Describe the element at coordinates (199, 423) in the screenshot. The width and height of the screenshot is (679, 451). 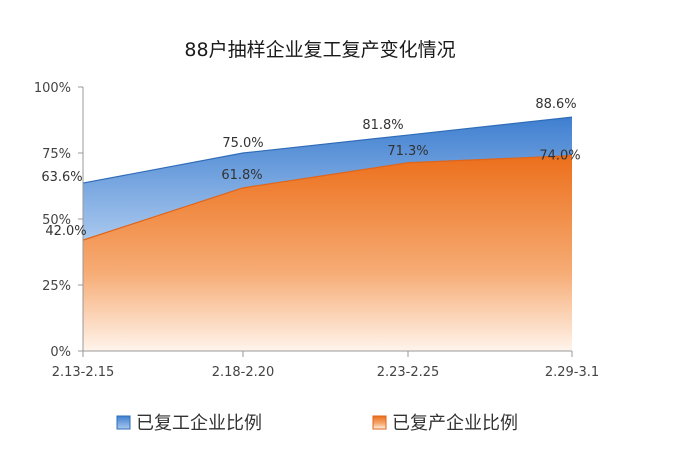
I see `legend-label-work: 已复工企业比例` at that location.